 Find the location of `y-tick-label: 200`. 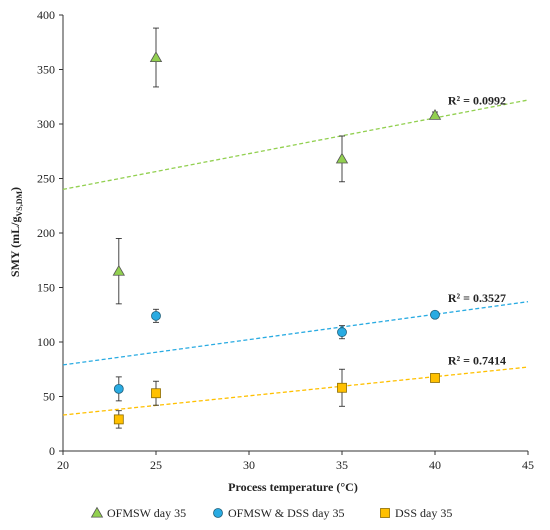

y-tick-label: 200 is located at coordinates (46, 233).